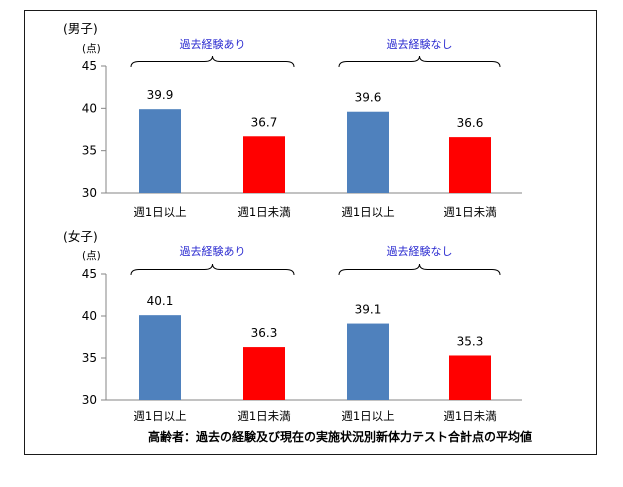  What do you see at coordinates (160, 95) in the screenshot?
I see `data-label: 39.9` at bounding box center [160, 95].